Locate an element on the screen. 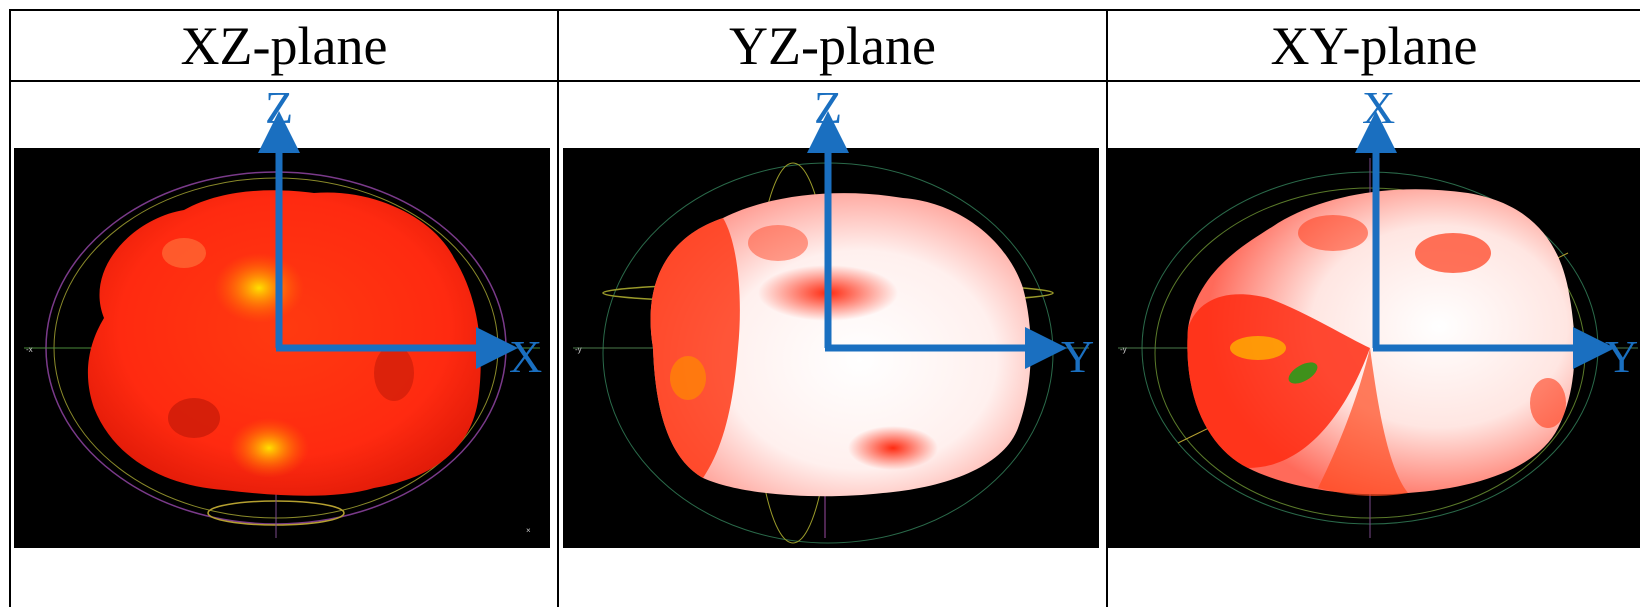 The height and width of the screenshot is (607, 1640). column-title-xz: XZ-plane is located at coordinates (284, 46).